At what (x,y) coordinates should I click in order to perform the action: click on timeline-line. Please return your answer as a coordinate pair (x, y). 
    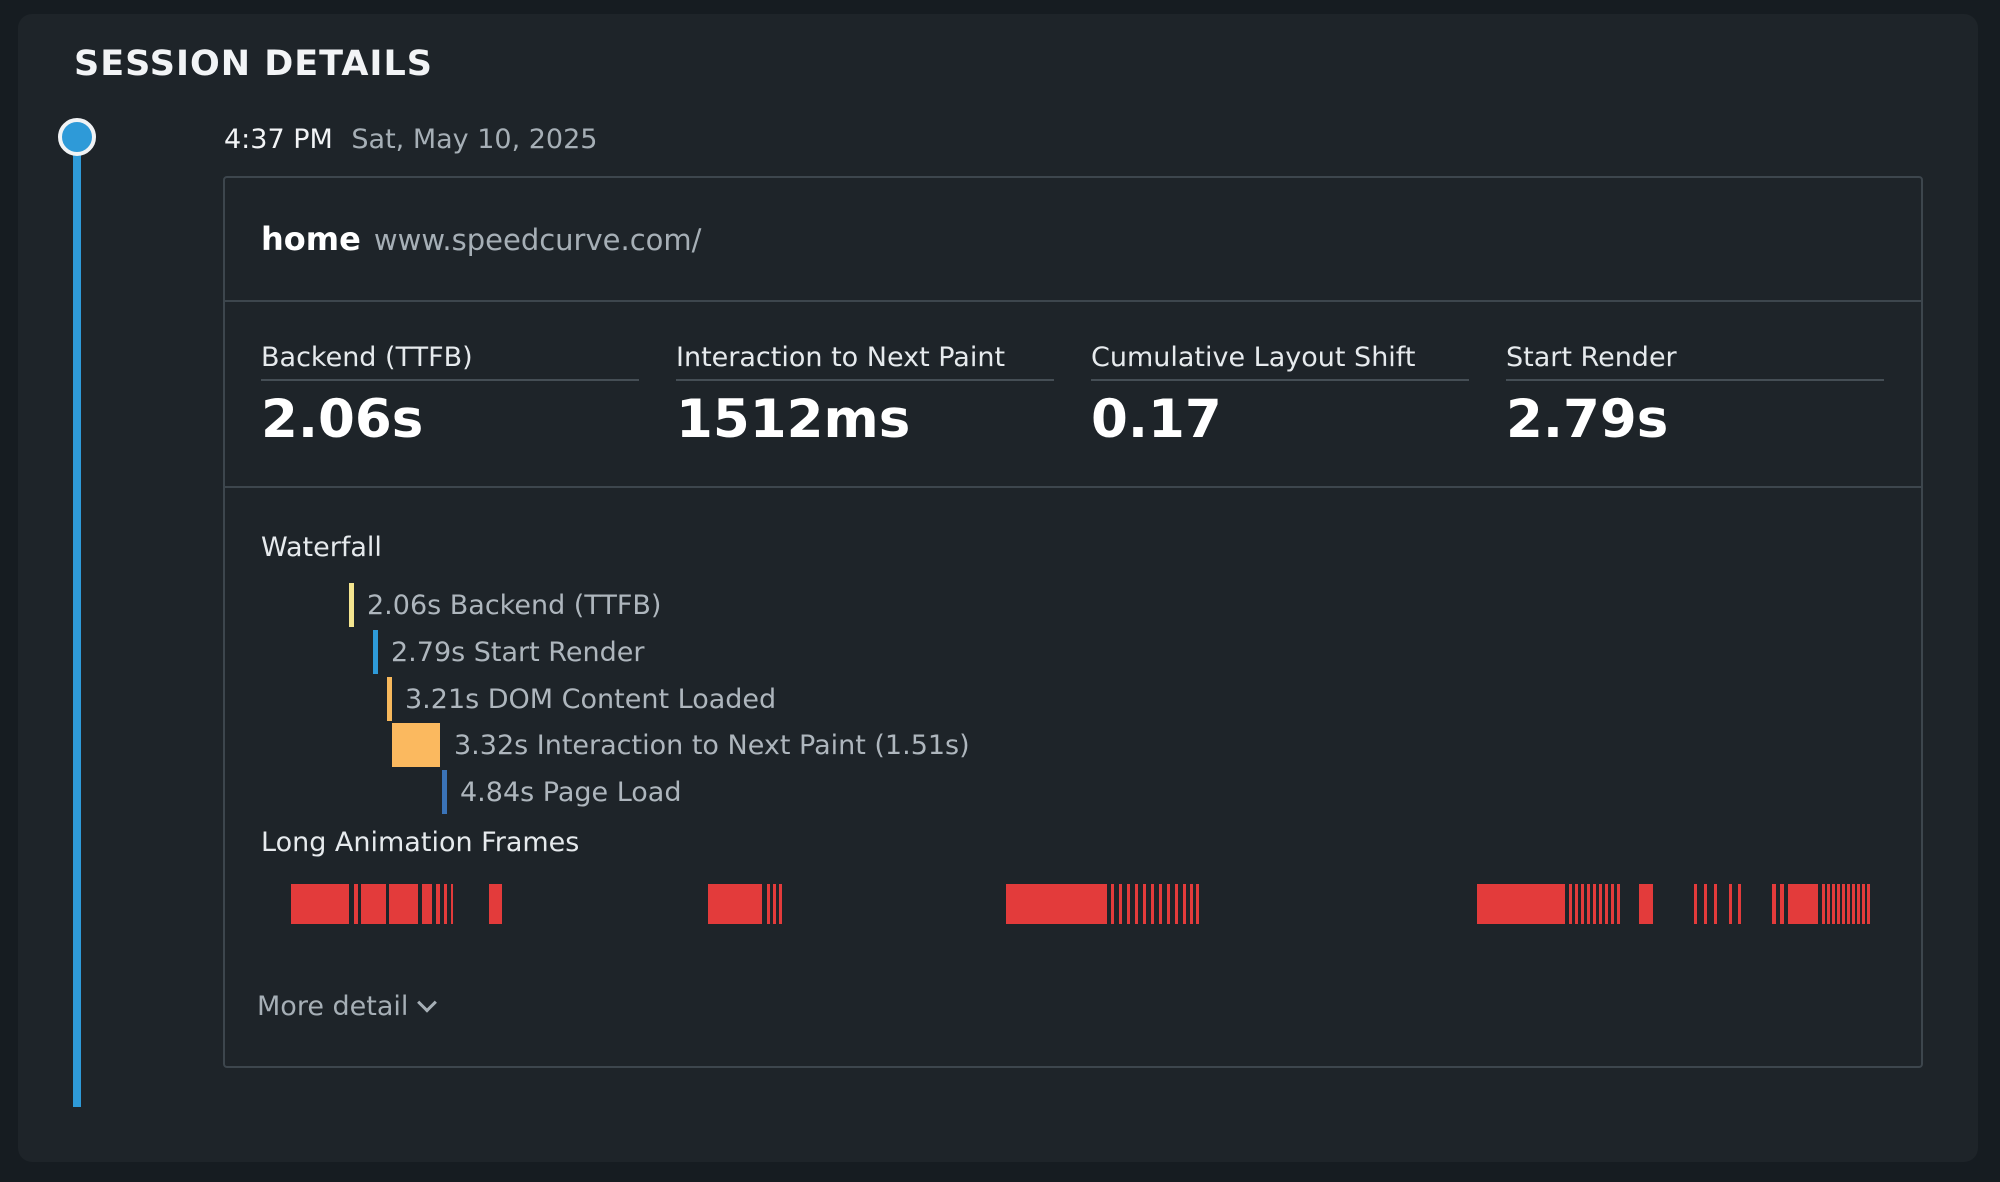
    Looking at the image, I should click on (77, 629).